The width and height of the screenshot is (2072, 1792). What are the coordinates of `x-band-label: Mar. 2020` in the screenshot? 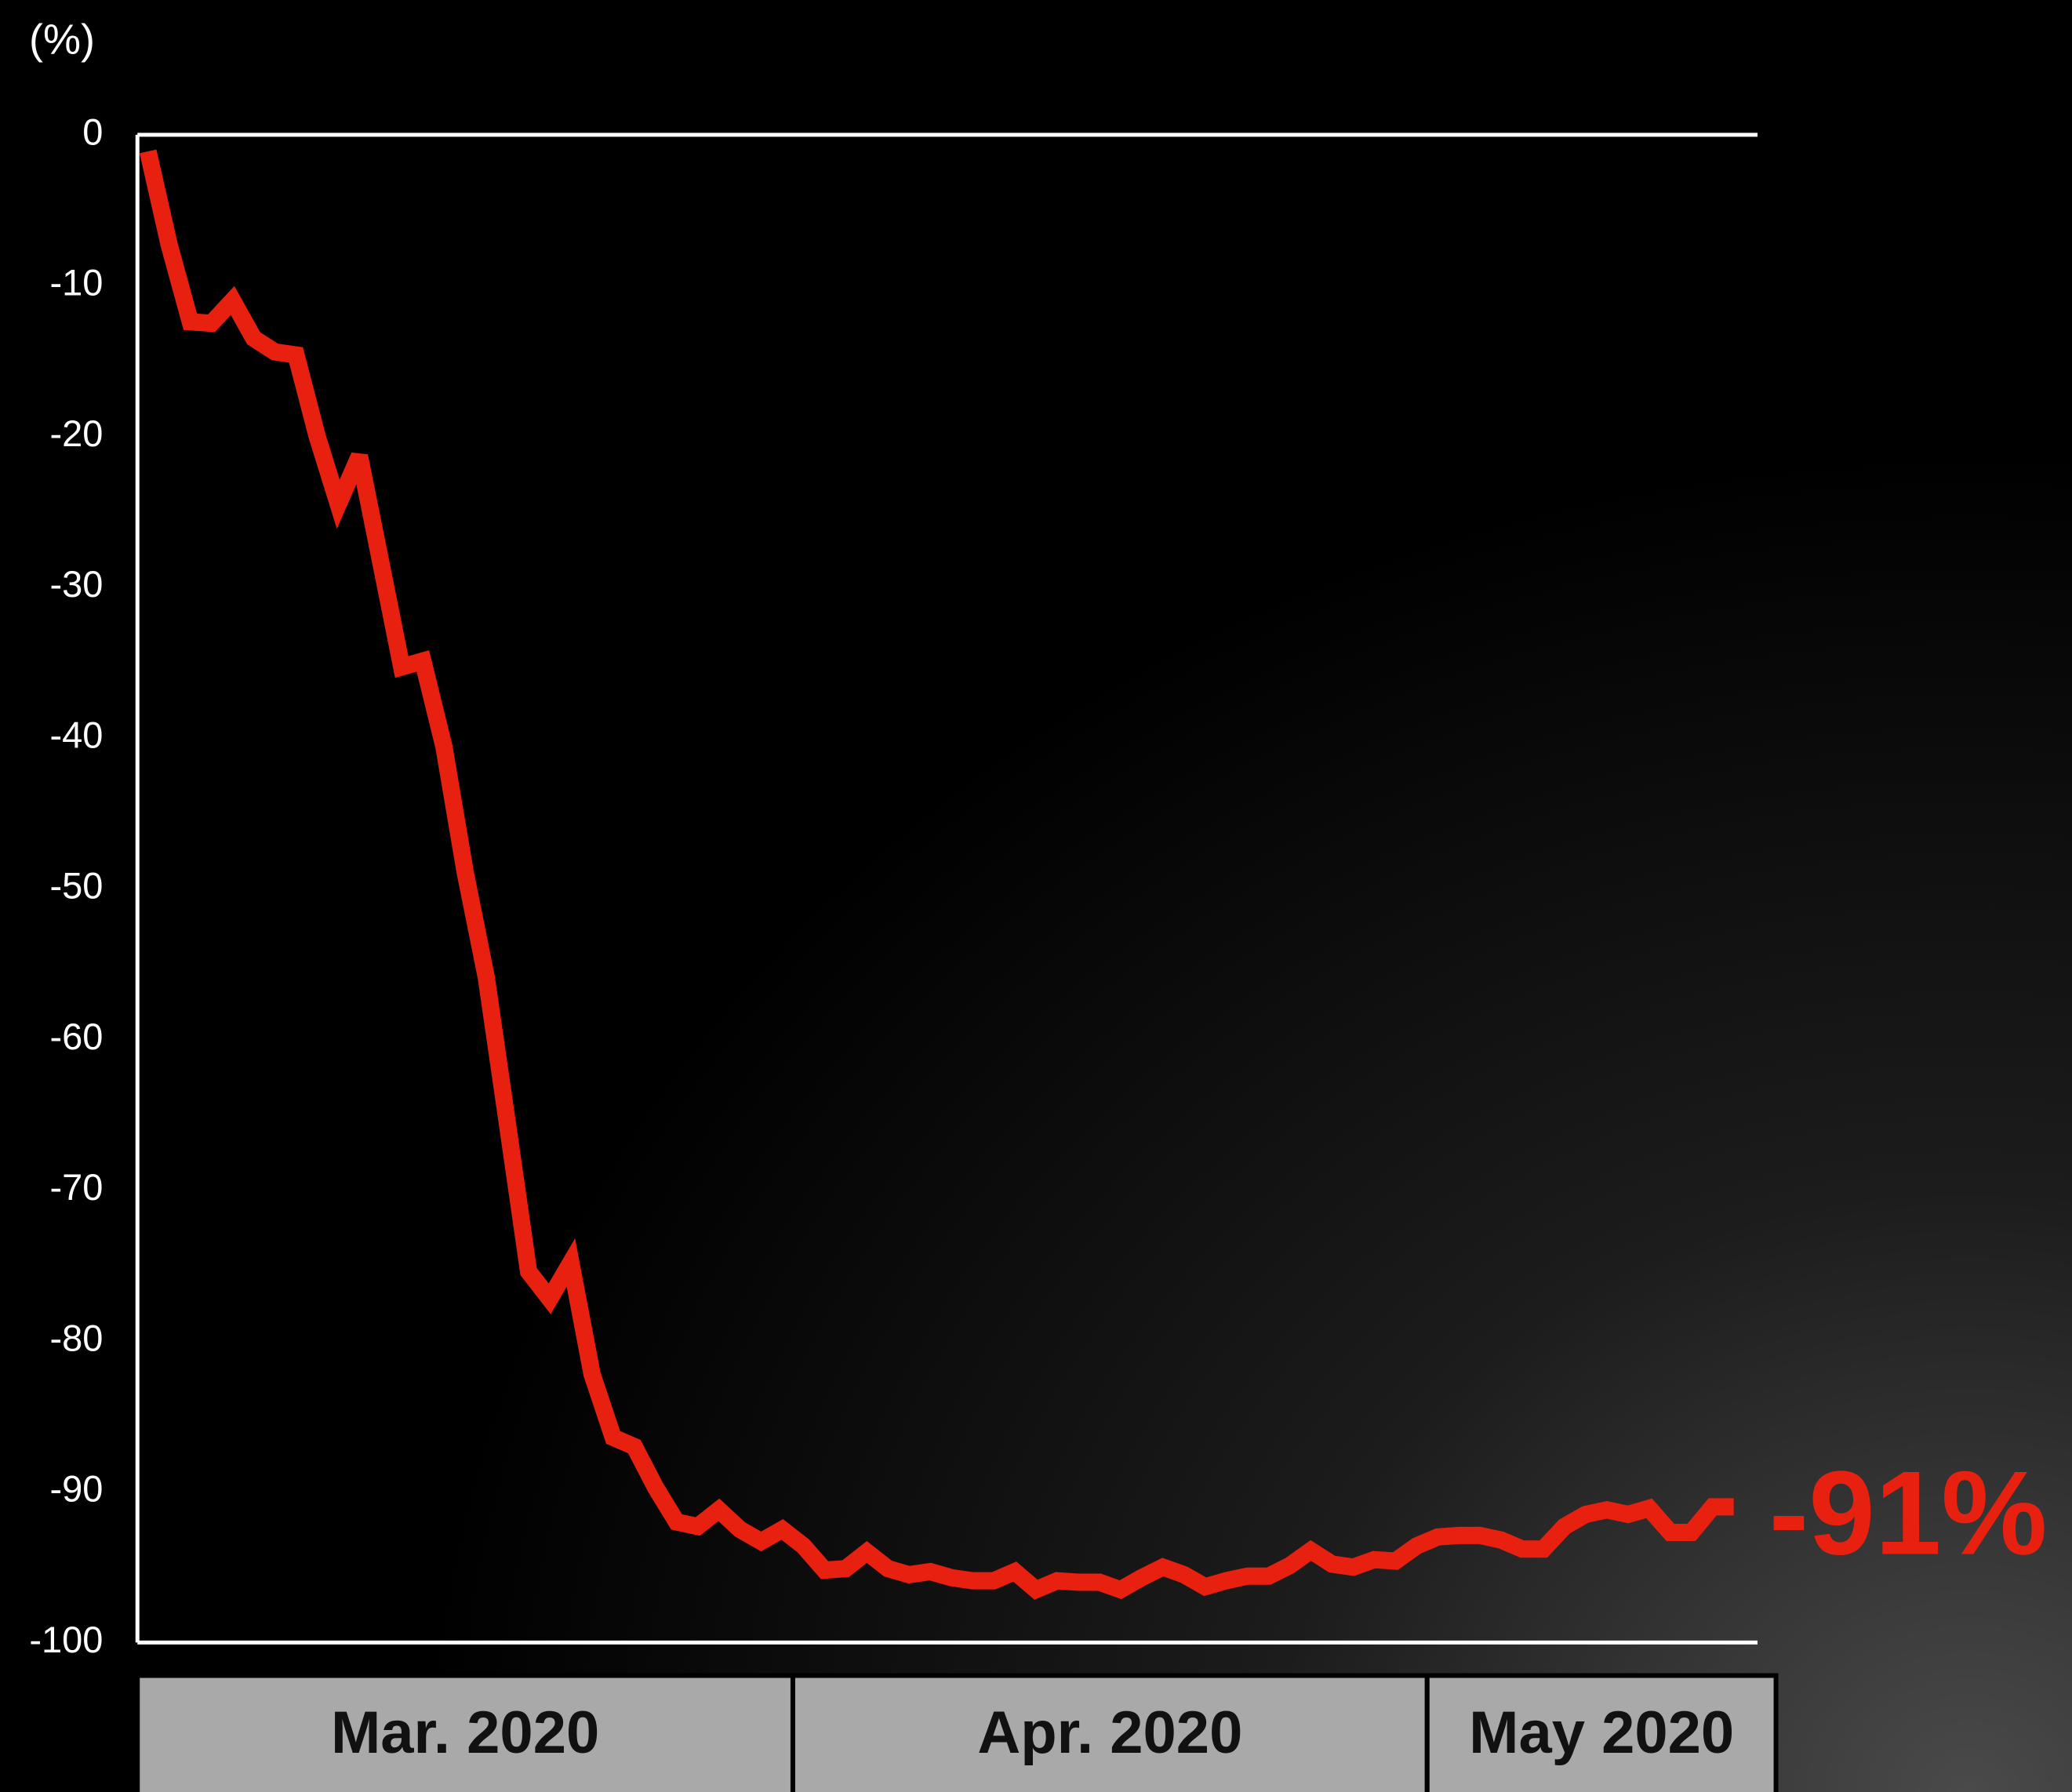 It's located at (465, 1732).